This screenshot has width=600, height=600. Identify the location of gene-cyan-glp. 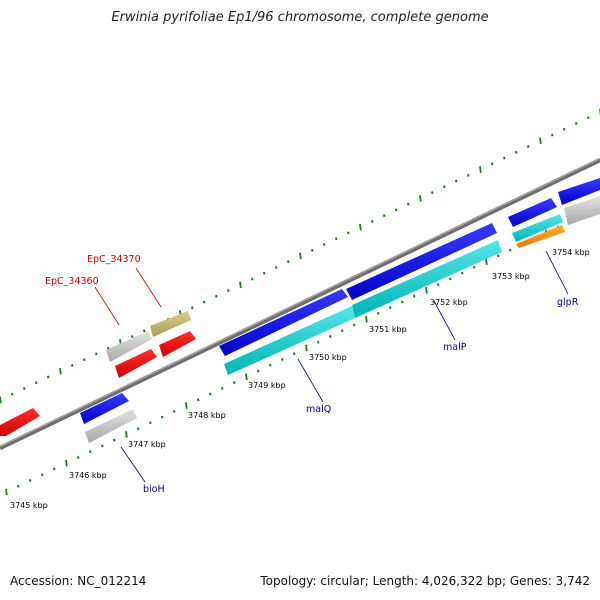
(537, 228).